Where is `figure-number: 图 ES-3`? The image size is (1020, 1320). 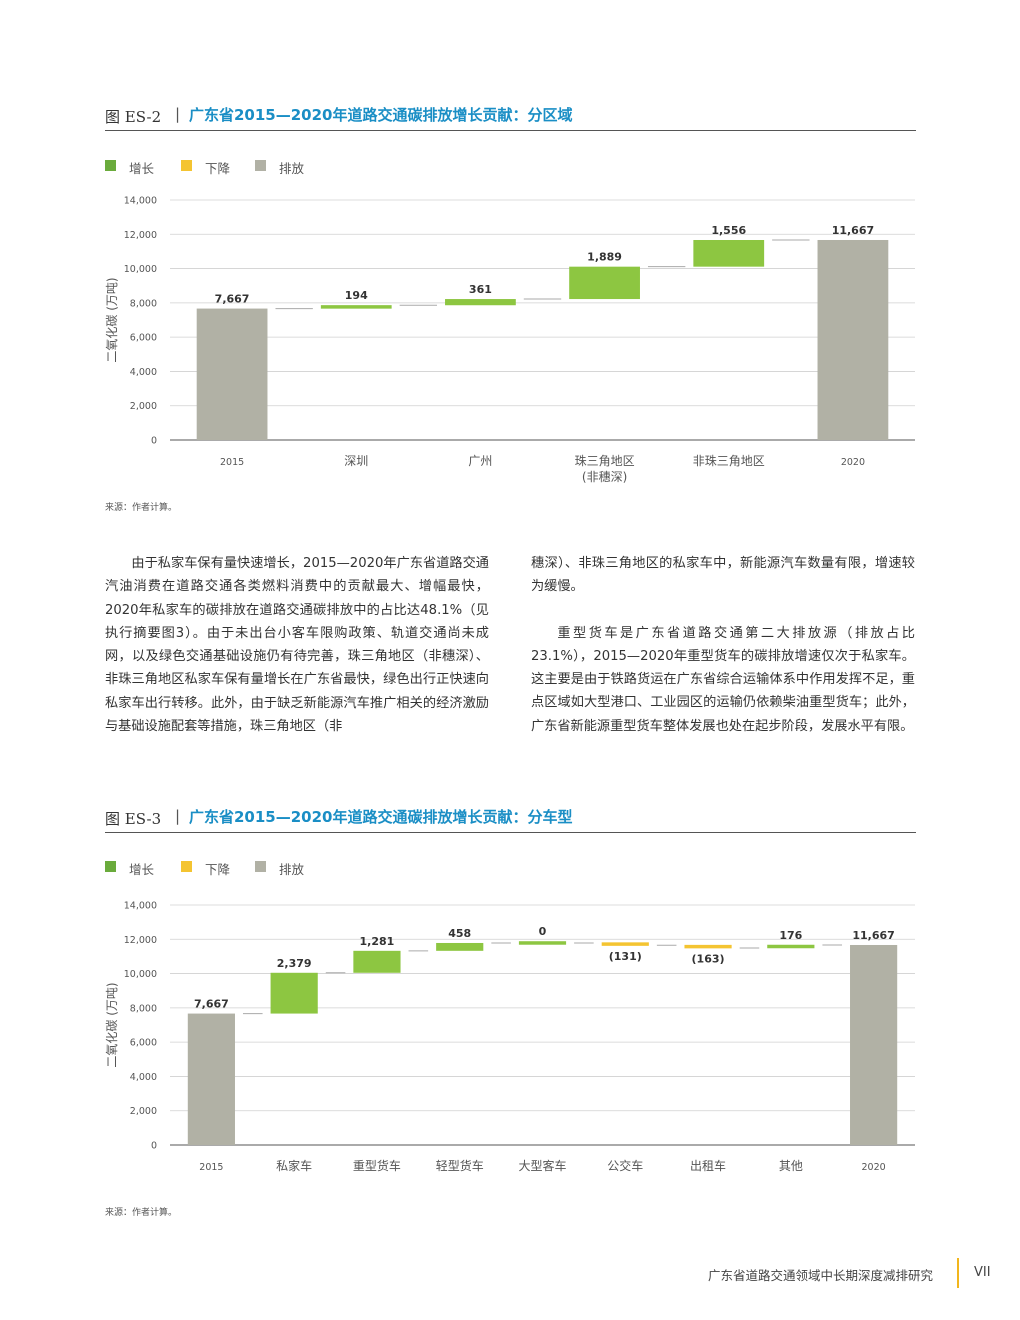 figure-number: 图 ES-3 is located at coordinates (133, 819).